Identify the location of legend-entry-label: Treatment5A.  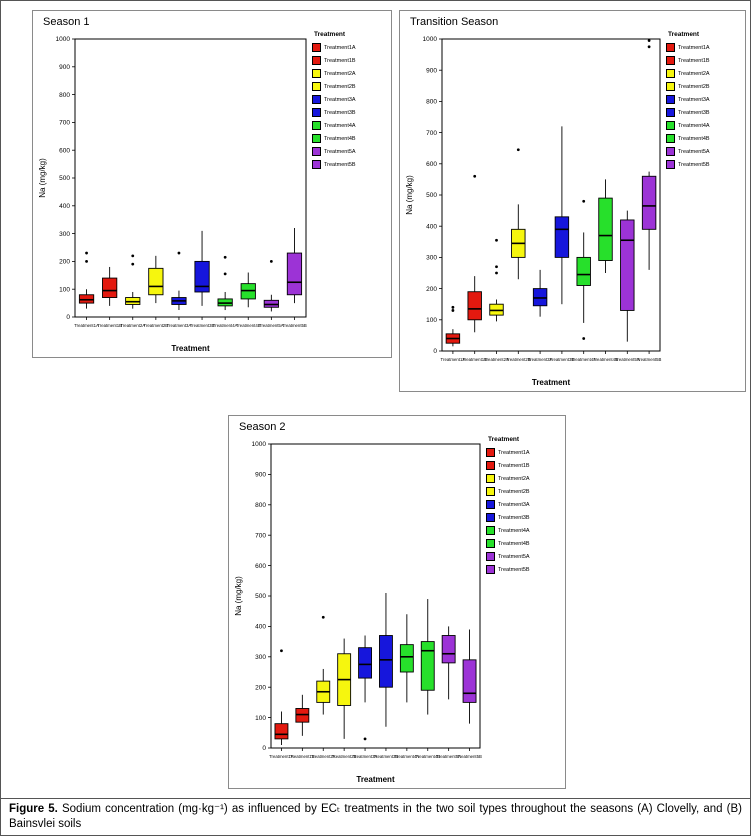
(514, 556).